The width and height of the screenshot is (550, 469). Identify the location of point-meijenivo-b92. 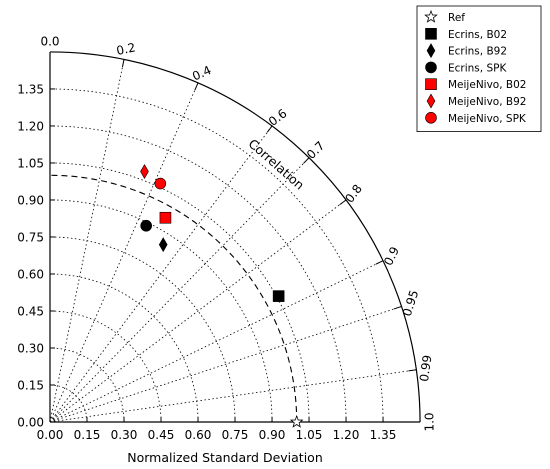
(144, 172).